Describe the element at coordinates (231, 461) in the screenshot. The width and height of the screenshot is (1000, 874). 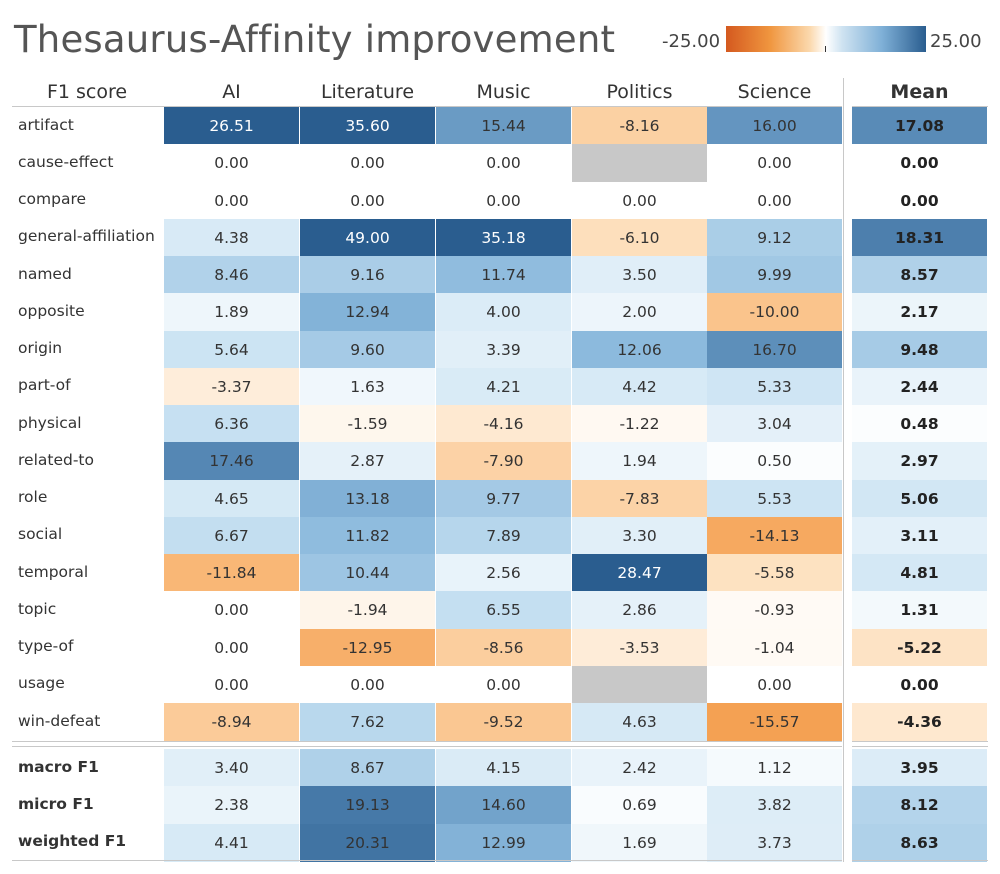
I see `relation-row-cell: 17.46` at that location.